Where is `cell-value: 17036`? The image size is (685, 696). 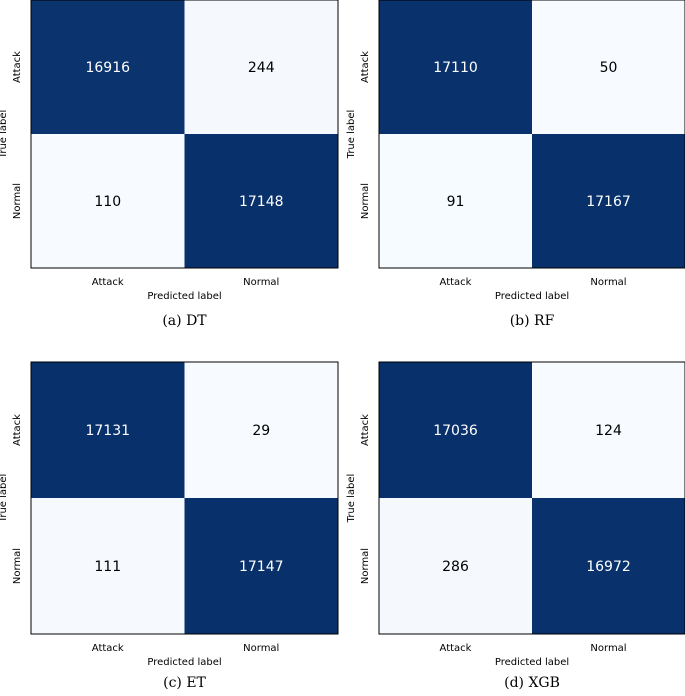 cell-value: 17036 is located at coordinates (455, 431).